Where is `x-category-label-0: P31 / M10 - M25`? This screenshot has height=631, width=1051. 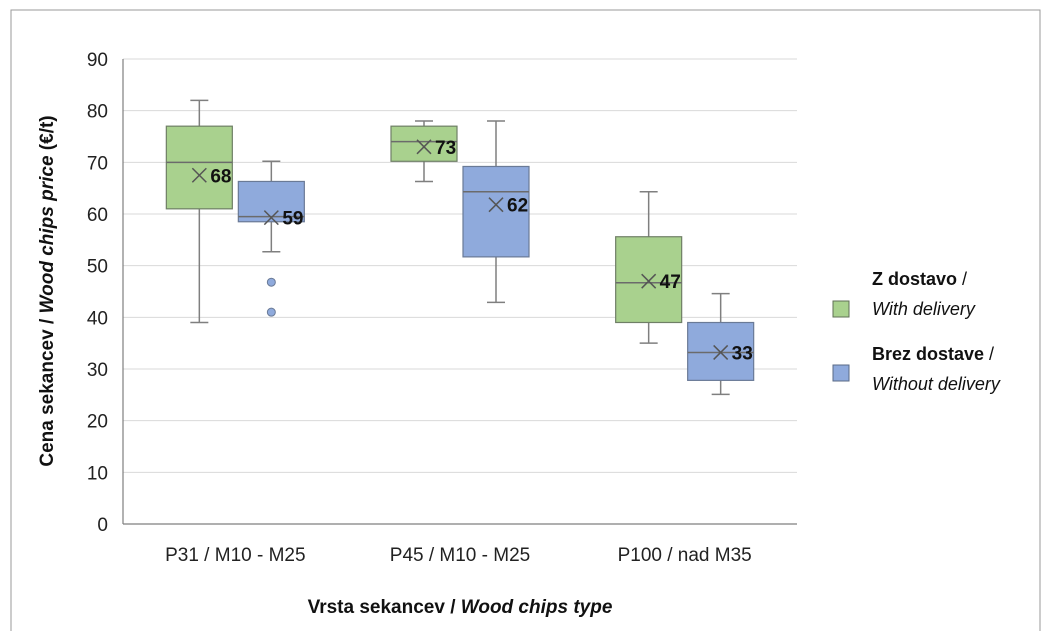
x-category-label-0: P31 / M10 - M25 is located at coordinates (235, 555).